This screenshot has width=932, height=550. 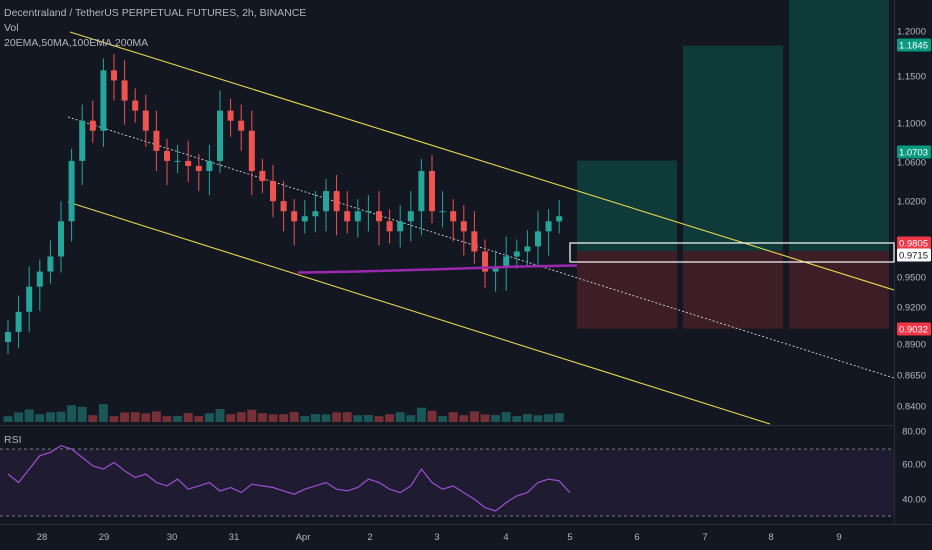 What do you see at coordinates (911, 345) in the screenshot?
I see `price-tick-label: 0.8900` at bounding box center [911, 345].